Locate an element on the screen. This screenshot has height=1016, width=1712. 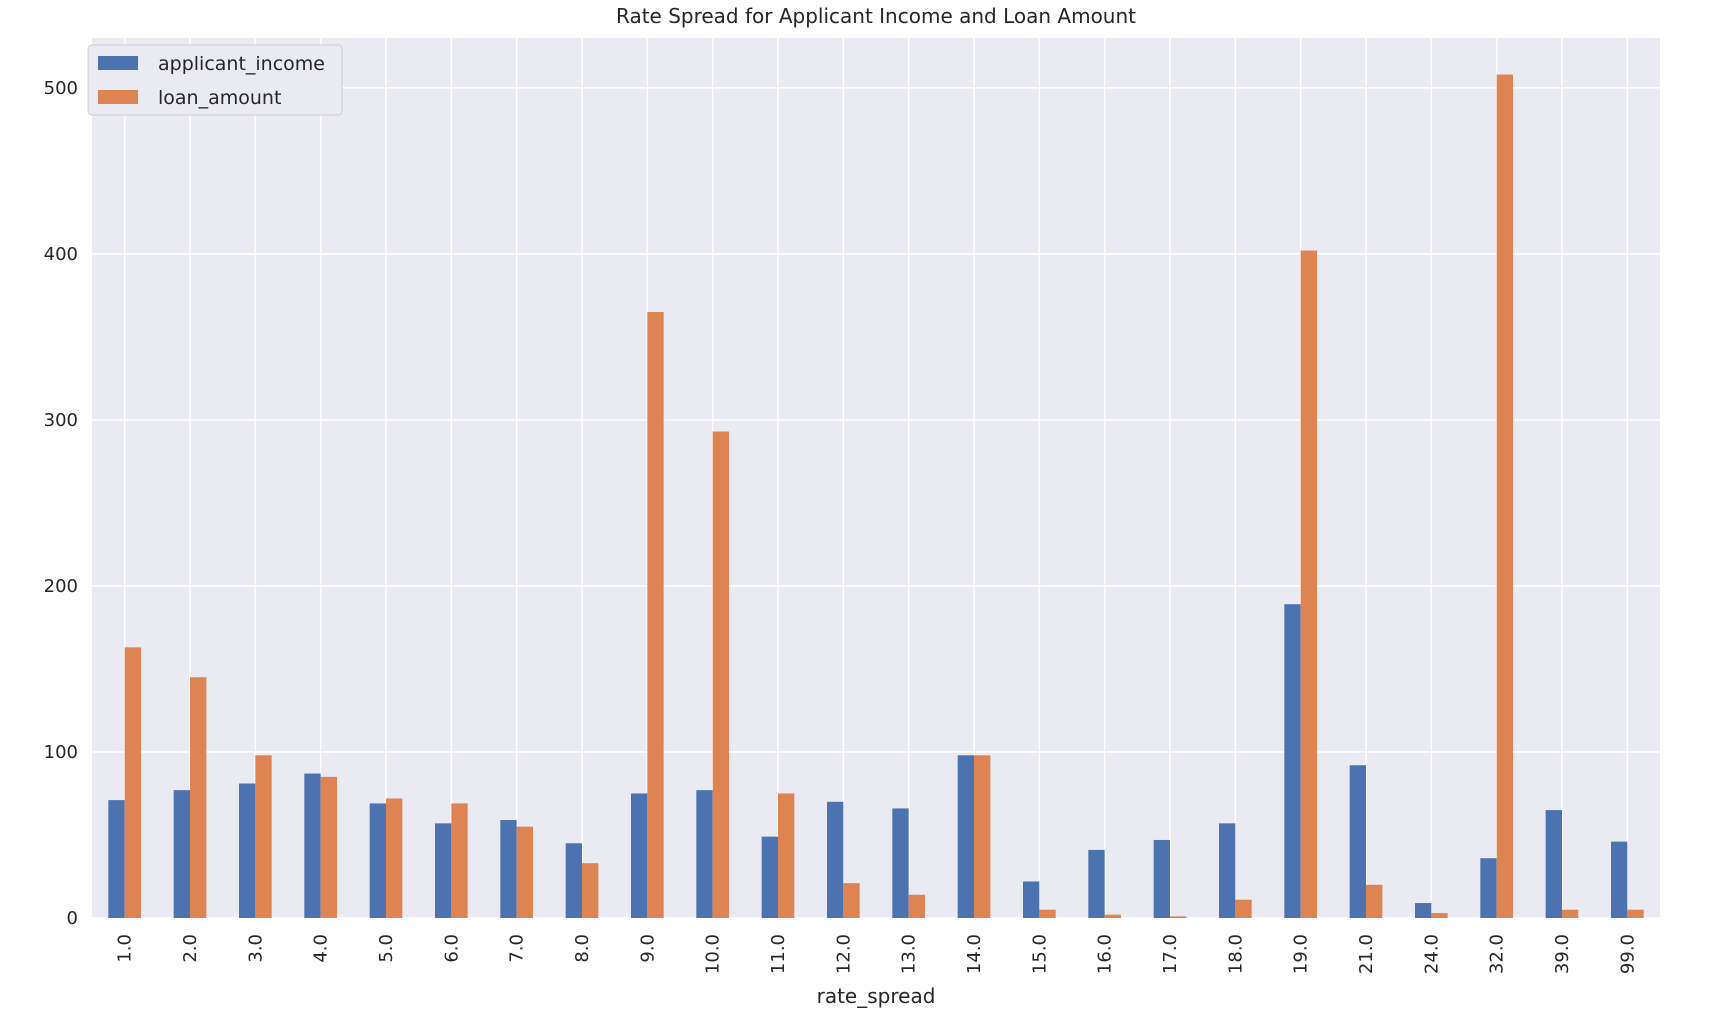
x-tick-label: 8.0 is located at coordinates (582, 948).